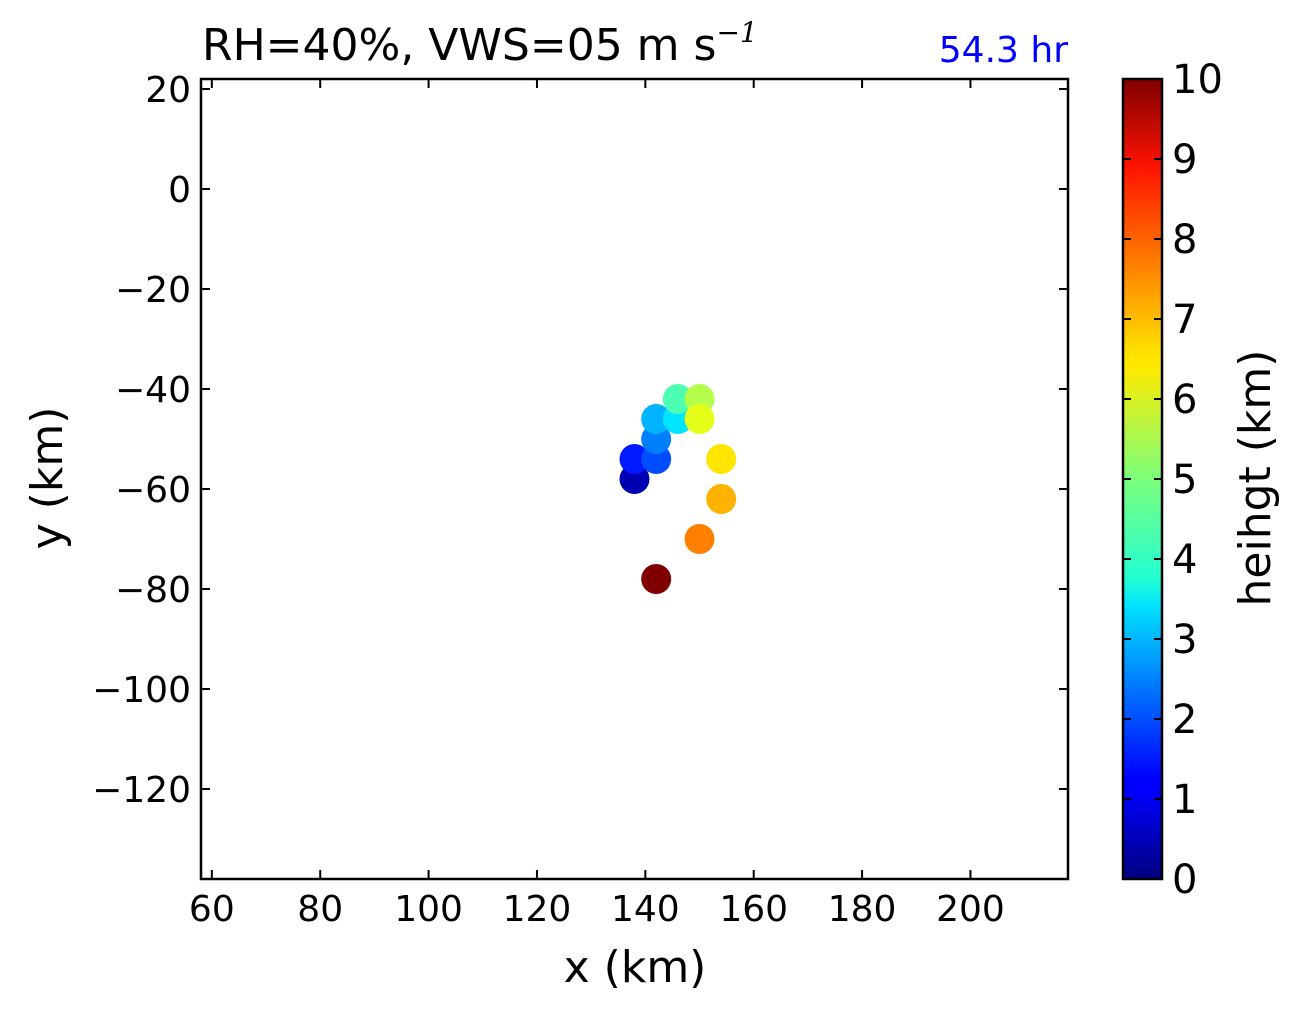 The height and width of the screenshot is (1012, 1304). I want to click on colorbar-tick-label: 9, so click(1184, 160).